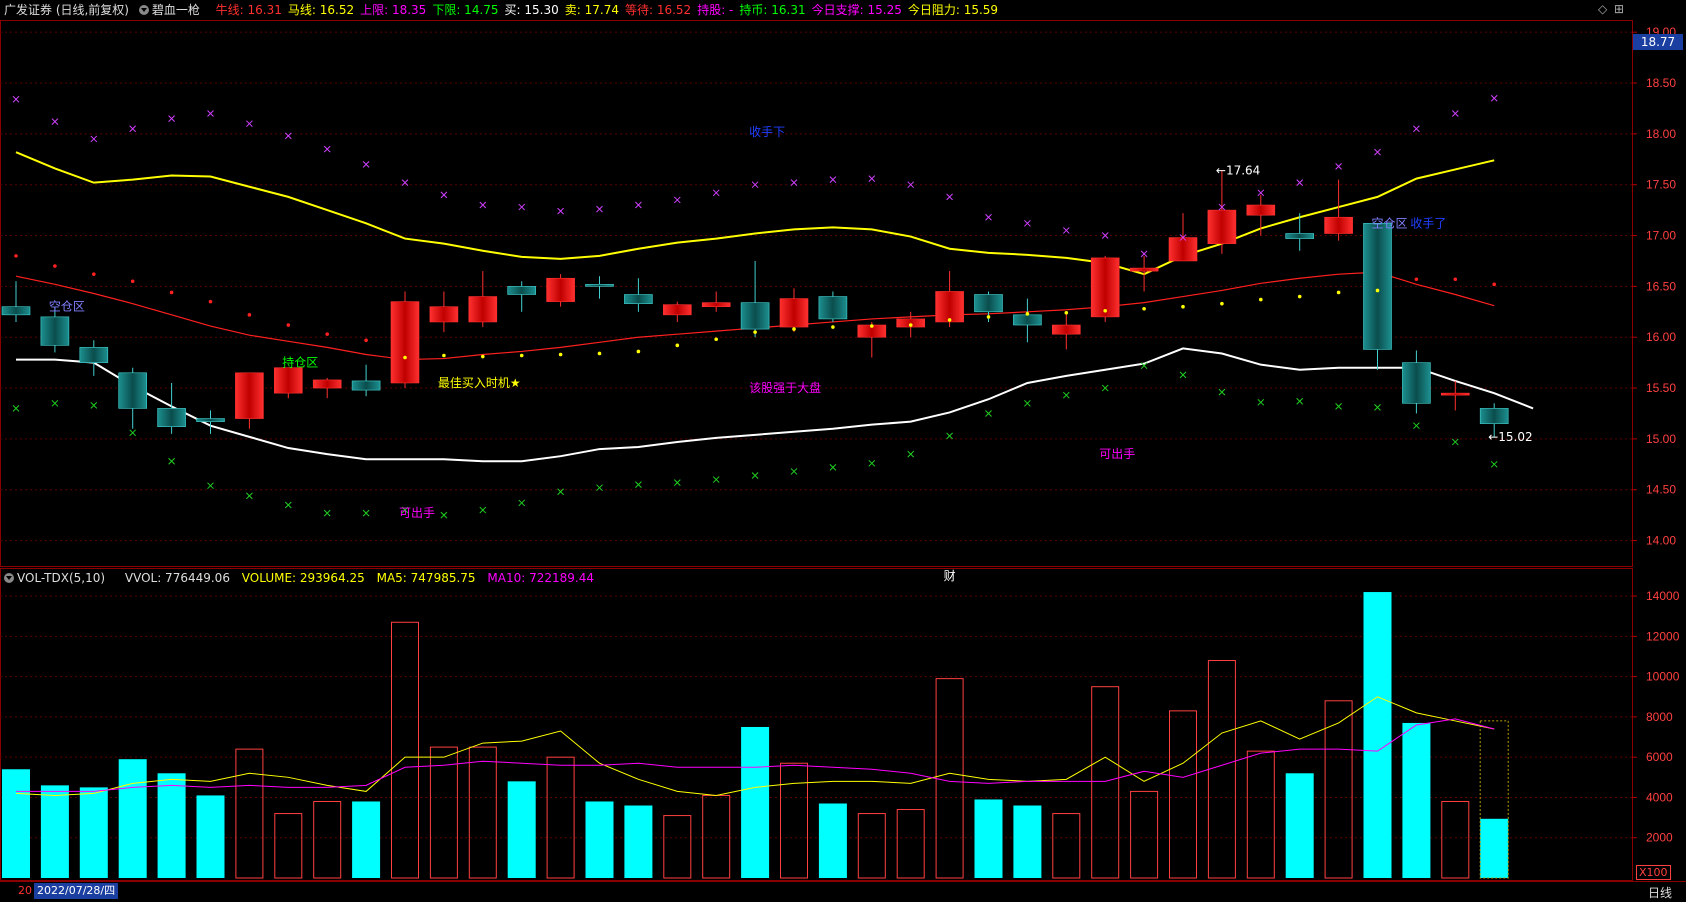 This screenshot has height=902, width=1686. Describe the element at coordinates (58, 578) in the screenshot. I see `volume-indicator-name: VOL-TDX(5,10)` at that location.